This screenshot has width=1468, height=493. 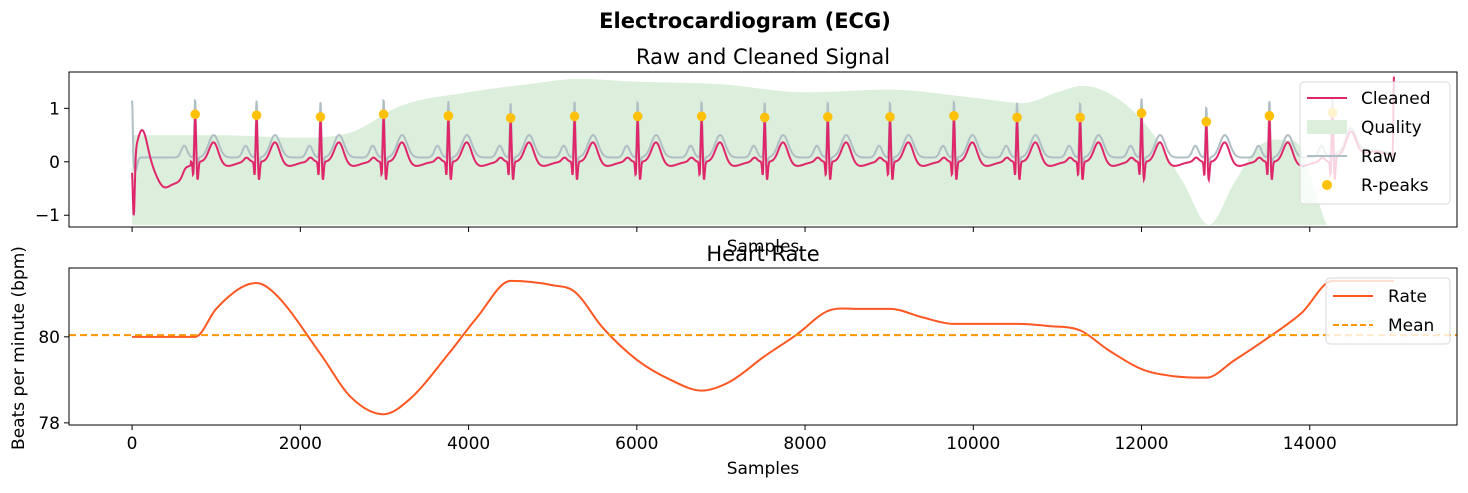 I want to click on ecg-y-tick-label: 1, so click(x=54, y=109).